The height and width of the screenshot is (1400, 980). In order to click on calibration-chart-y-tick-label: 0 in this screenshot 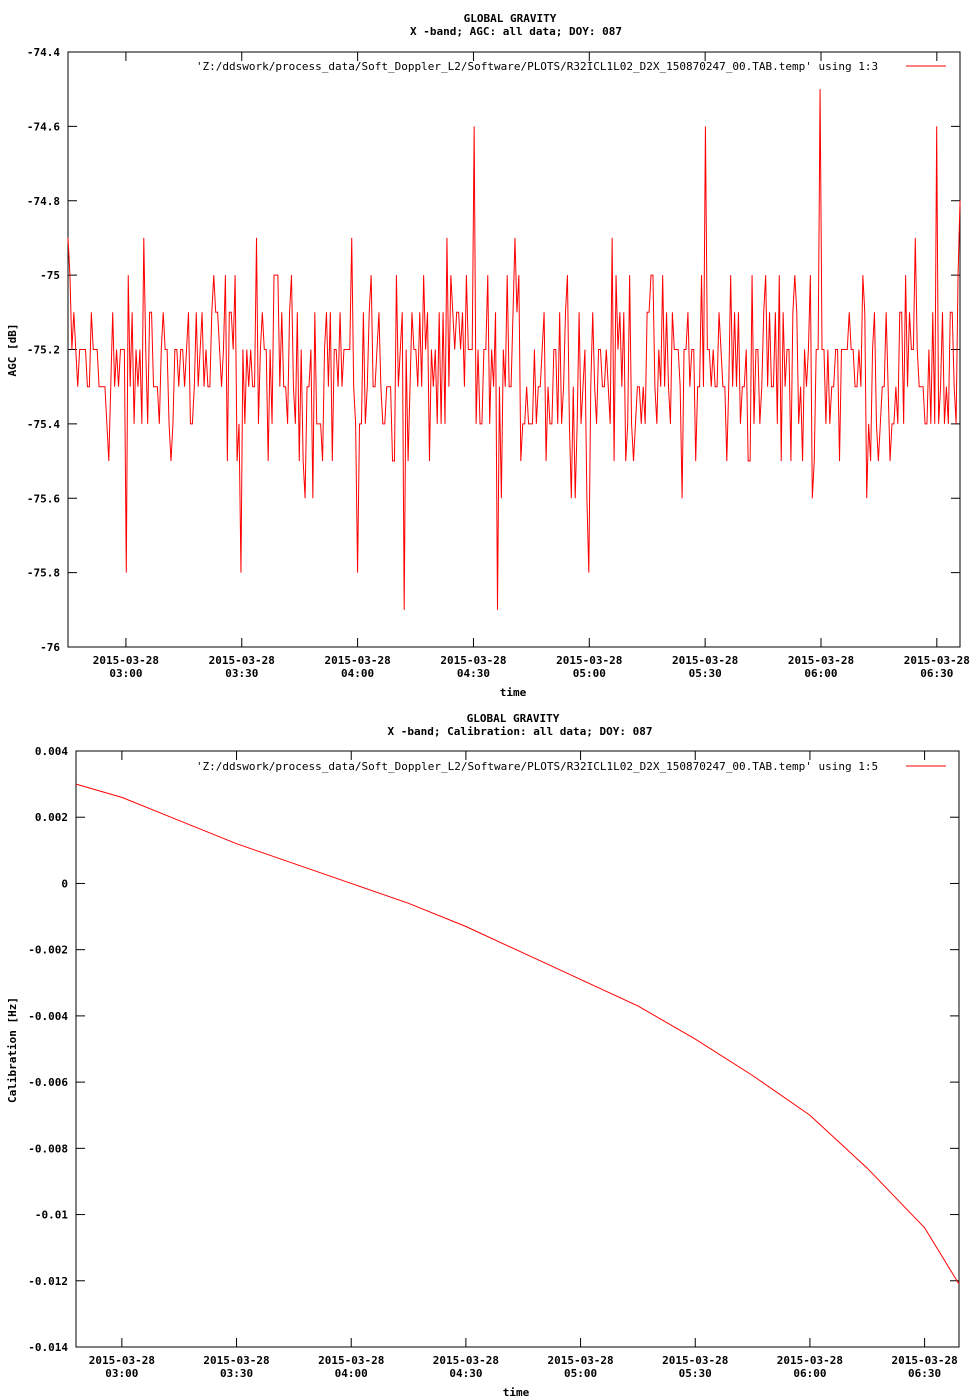, I will do `click(64, 883)`.